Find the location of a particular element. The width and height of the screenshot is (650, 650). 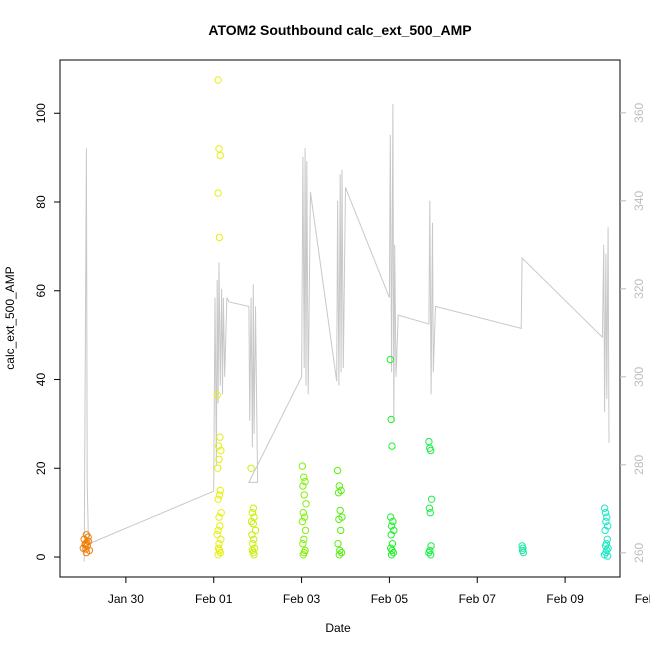

y-right-tick-label: 300 is located at coordinates (639, 376).